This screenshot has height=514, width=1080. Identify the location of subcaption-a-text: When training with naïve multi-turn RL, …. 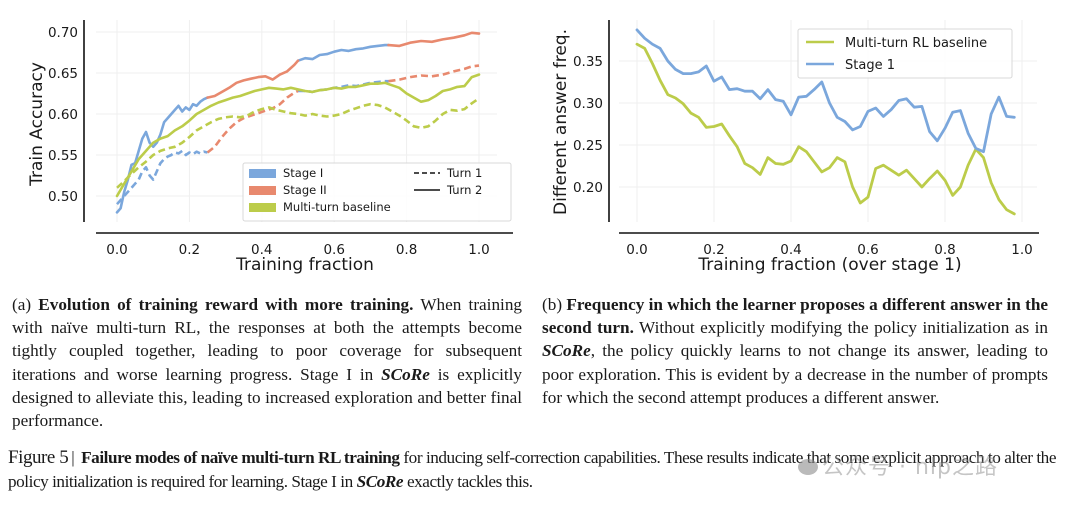
(267, 339).